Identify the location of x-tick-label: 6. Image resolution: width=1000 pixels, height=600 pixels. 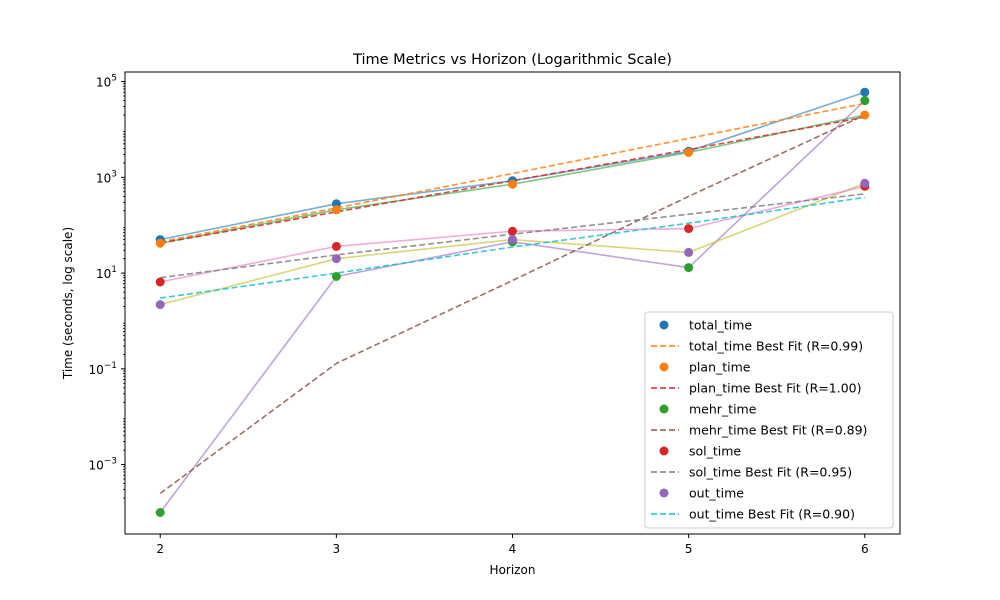
(865, 549).